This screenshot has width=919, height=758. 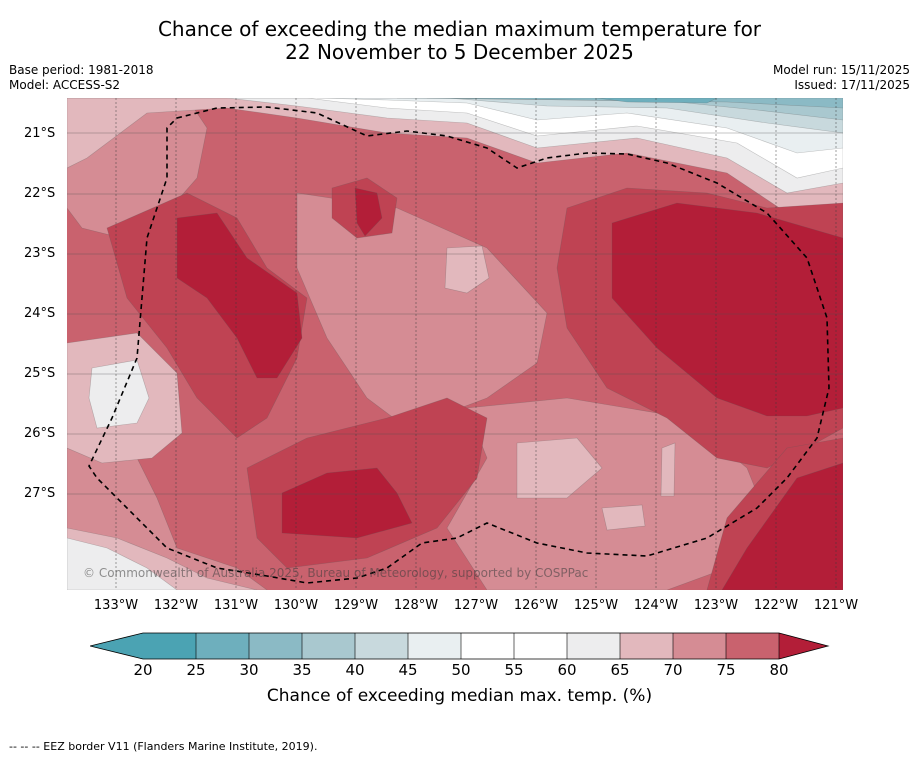 I want to click on lat-label-24: 24°S, so click(x=40, y=313).